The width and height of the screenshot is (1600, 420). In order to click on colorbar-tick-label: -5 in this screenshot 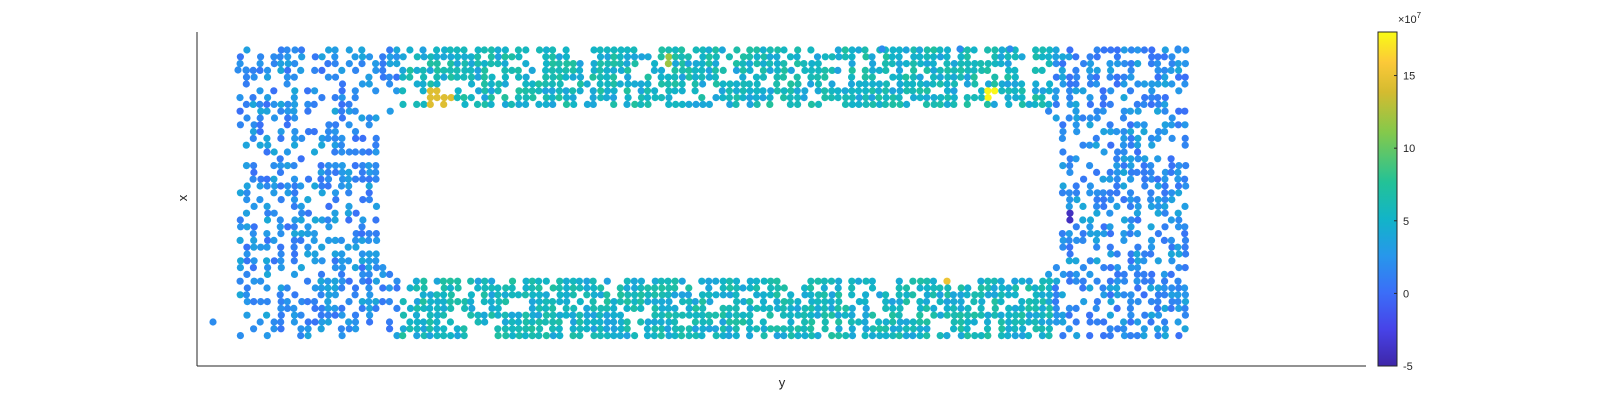, I will do `click(1408, 367)`.